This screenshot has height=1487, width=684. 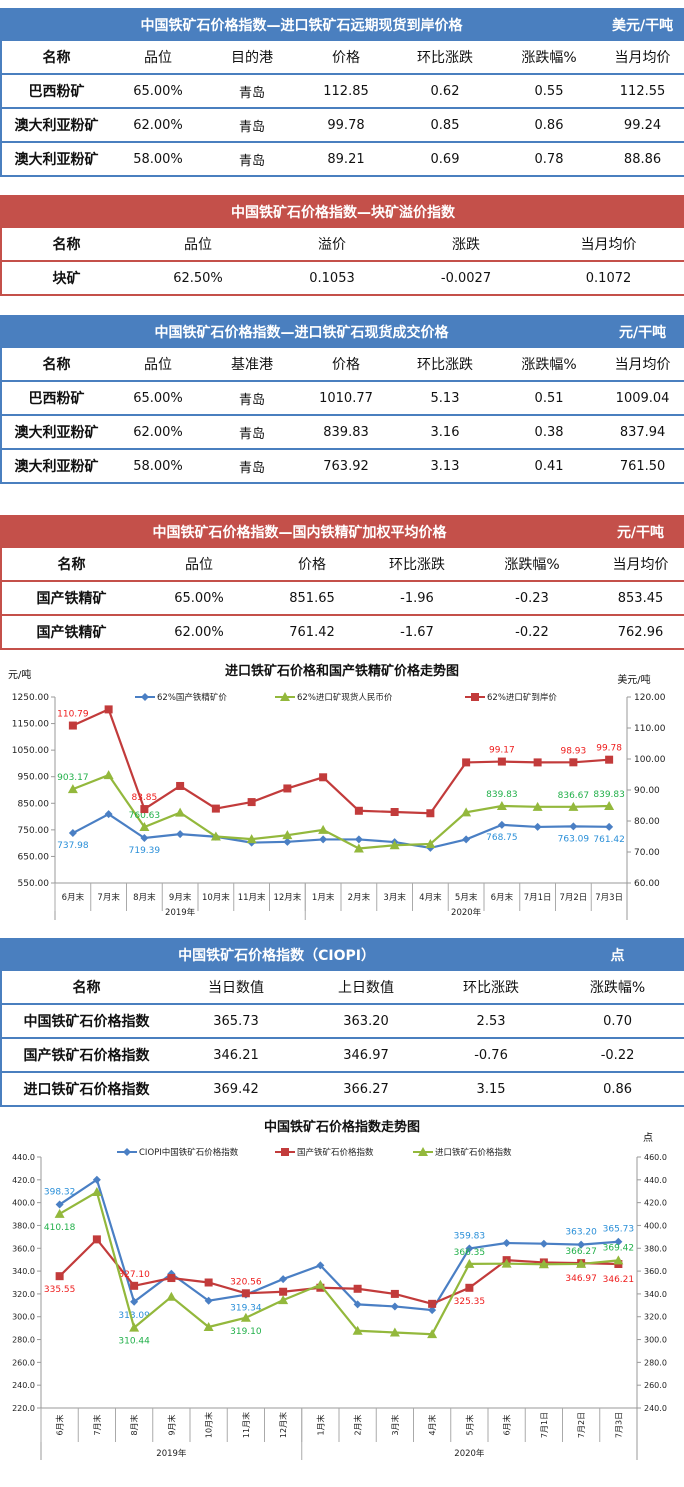 What do you see at coordinates (655, 1180) in the screenshot?
I see `y2-tick-label: 440.0` at bounding box center [655, 1180].